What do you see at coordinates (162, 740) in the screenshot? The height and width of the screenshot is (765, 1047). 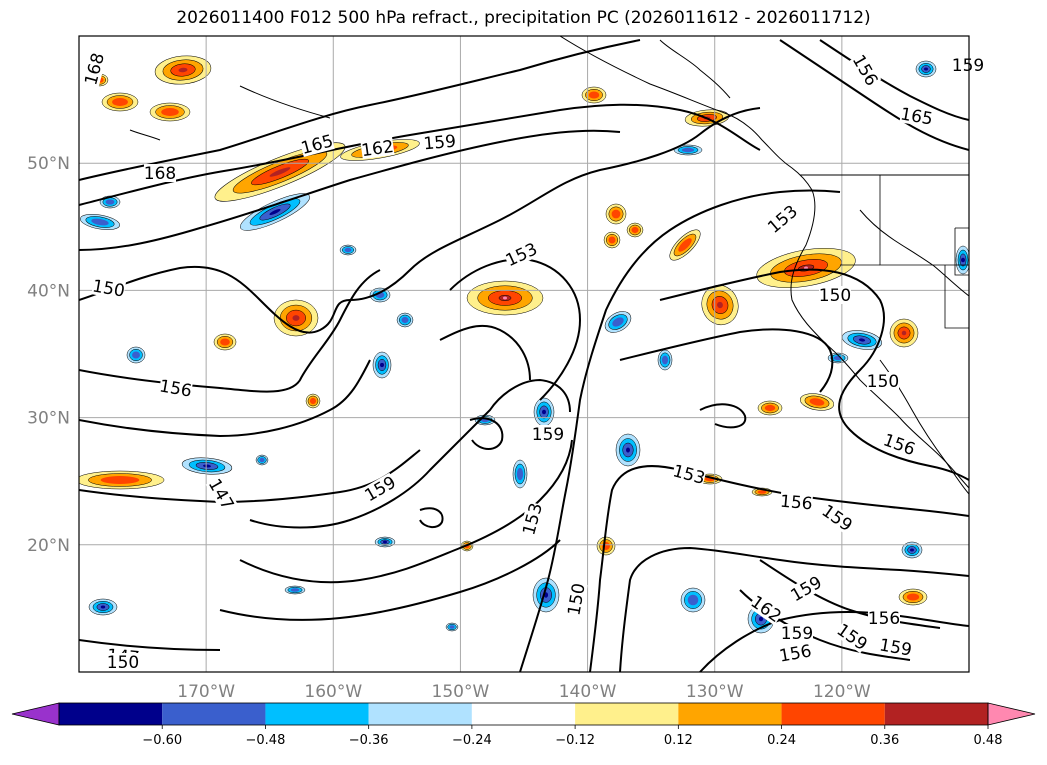 I see `colorbar-tick-label: −0.60` at bounding box center [162, 740].